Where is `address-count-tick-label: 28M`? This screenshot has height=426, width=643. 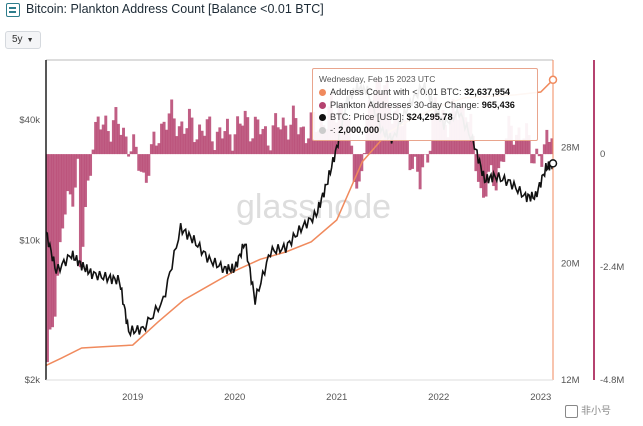
address-count-tick-label: 28M is located at coordinates (570, 147).